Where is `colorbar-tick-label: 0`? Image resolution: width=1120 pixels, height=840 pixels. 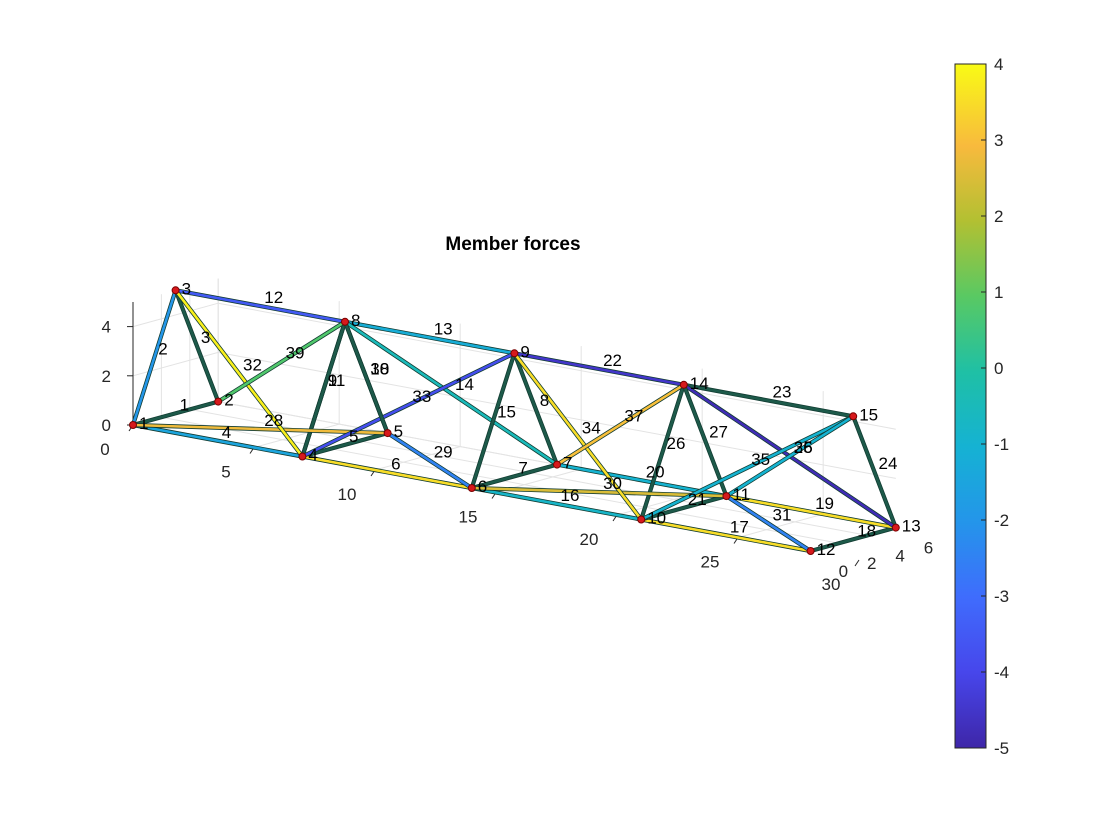 colorbar-tick-label: 0 is located at coordinates (998, 368).